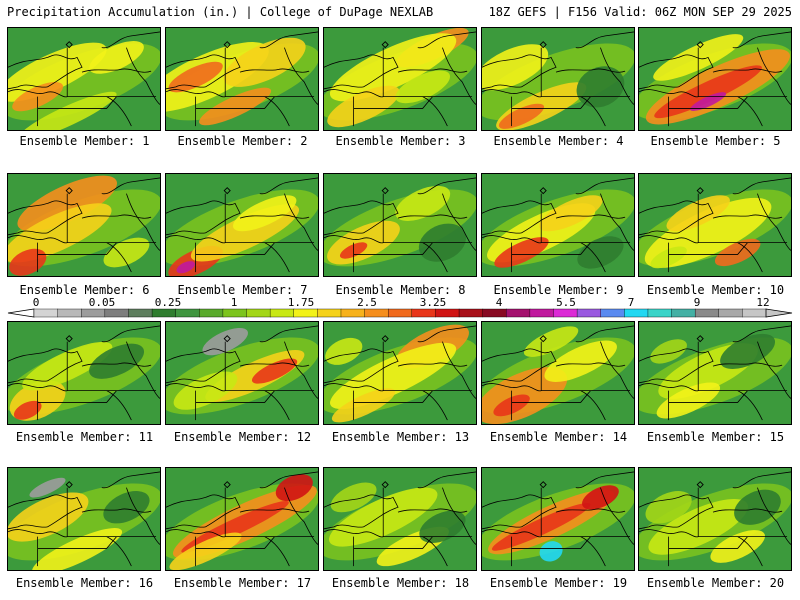 Image resolution: width=800 pixels, height=600 pixels. Describe the element at coordinates (433, 302) in the screenshot. I see `scale-tick-label: 3.25` at that location.